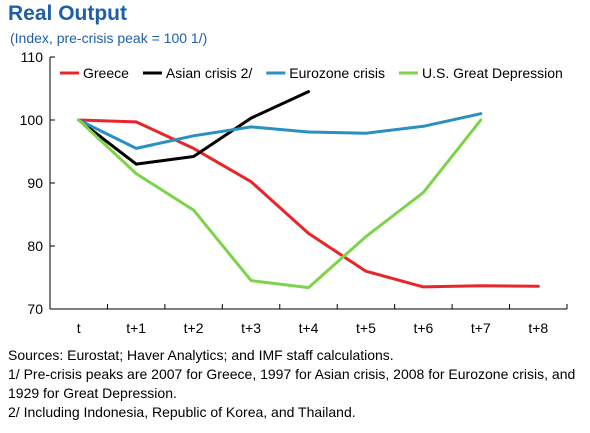 The width and height of the screenshot is (590, 433). Describe the element at coordinates (481, 328) in the screenshot. I see `x-tick-label: t+7` at that location.